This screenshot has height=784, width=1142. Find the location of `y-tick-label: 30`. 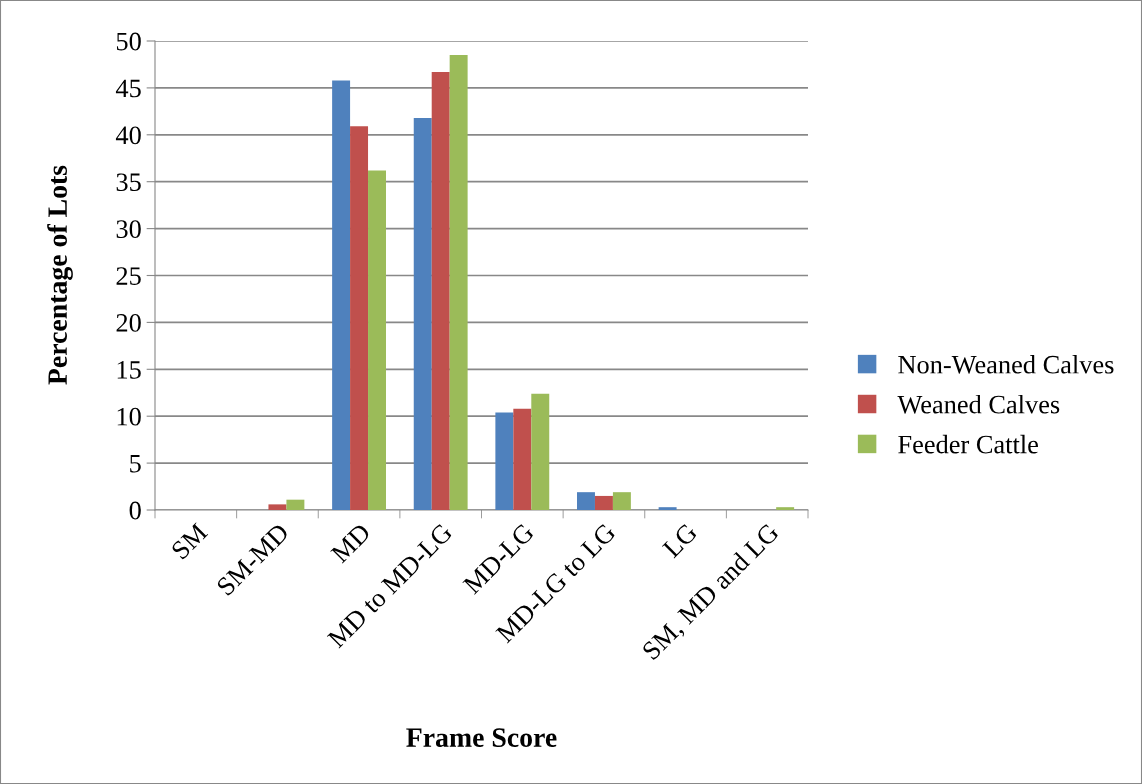

y-tick-label: 30 is located at coordinates (128, 229).